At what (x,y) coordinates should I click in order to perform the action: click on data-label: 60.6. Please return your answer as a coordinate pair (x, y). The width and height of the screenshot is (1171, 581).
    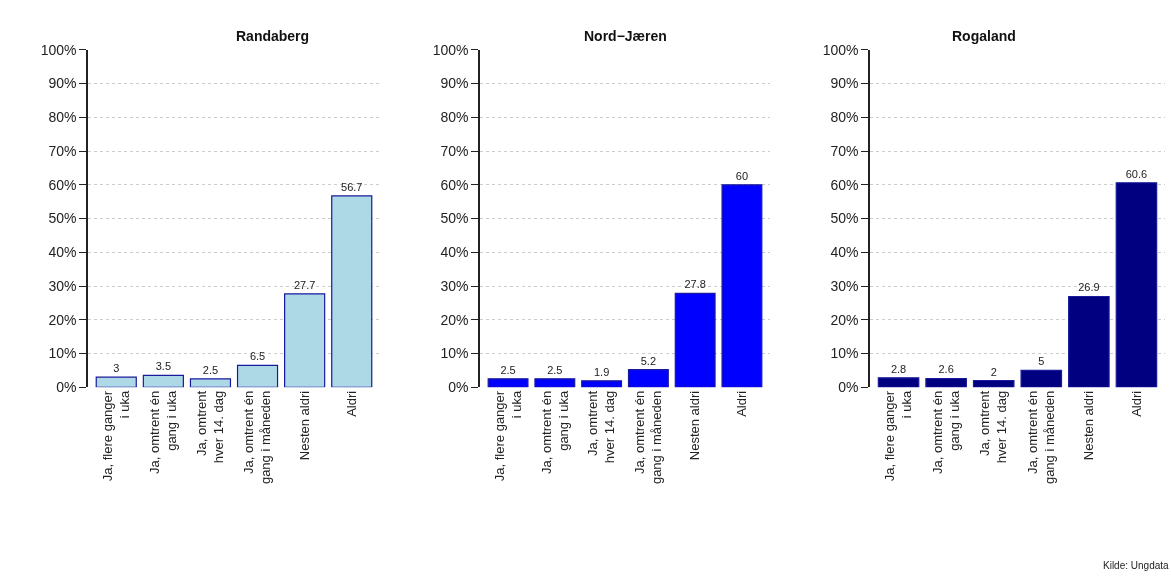
    Looking at the image, I should click on (1136, 173).